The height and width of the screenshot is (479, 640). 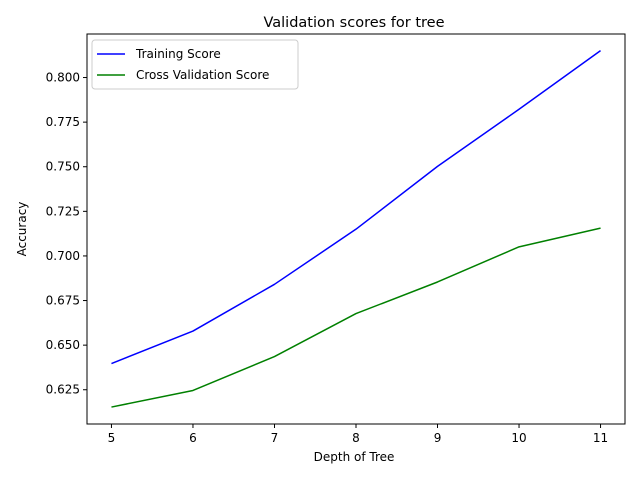 I want to click on legend-box, so click(x=195, y=64).